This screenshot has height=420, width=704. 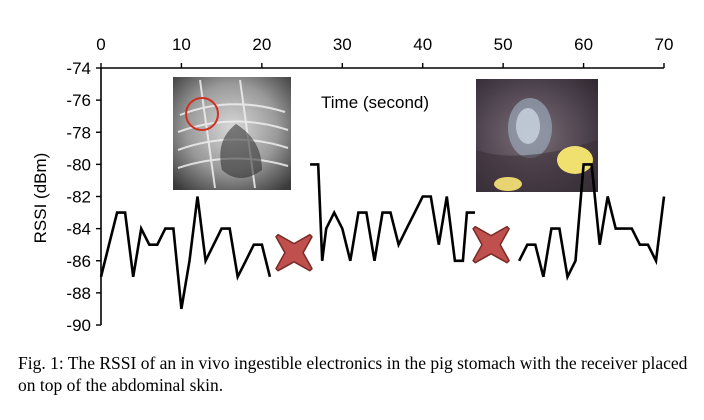 What do you see at coordinates (261, 44) in the screenshot?
I see `x-tick-label: 20` at bounding box center [261, 44].